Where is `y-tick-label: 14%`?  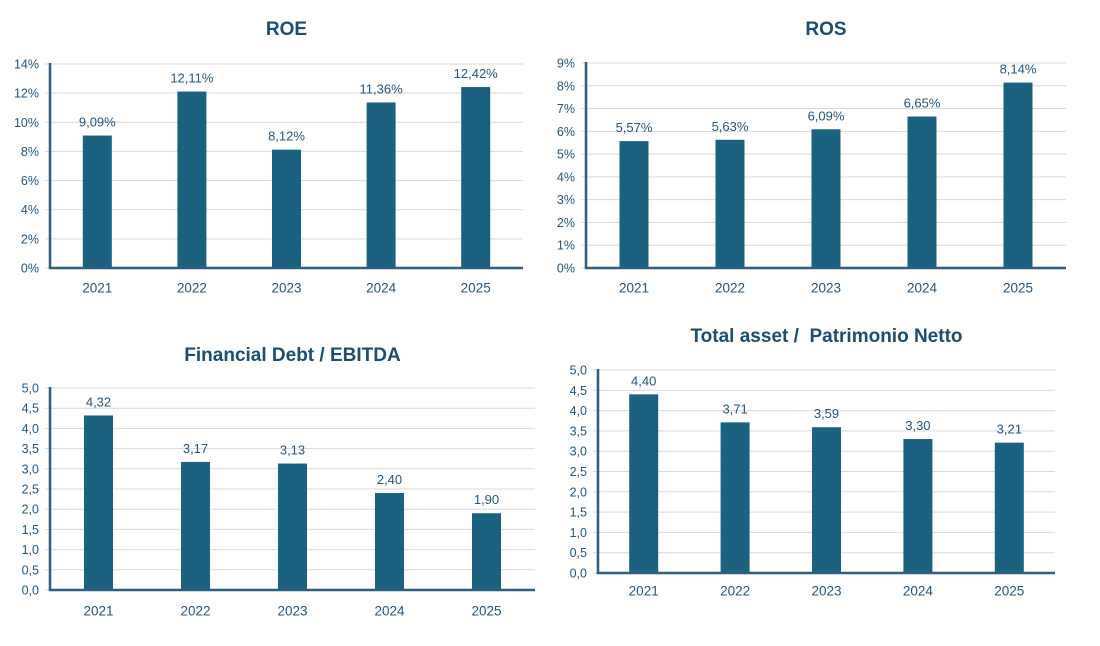
y-tick-label: 14% is located at coordinates (26, 65).